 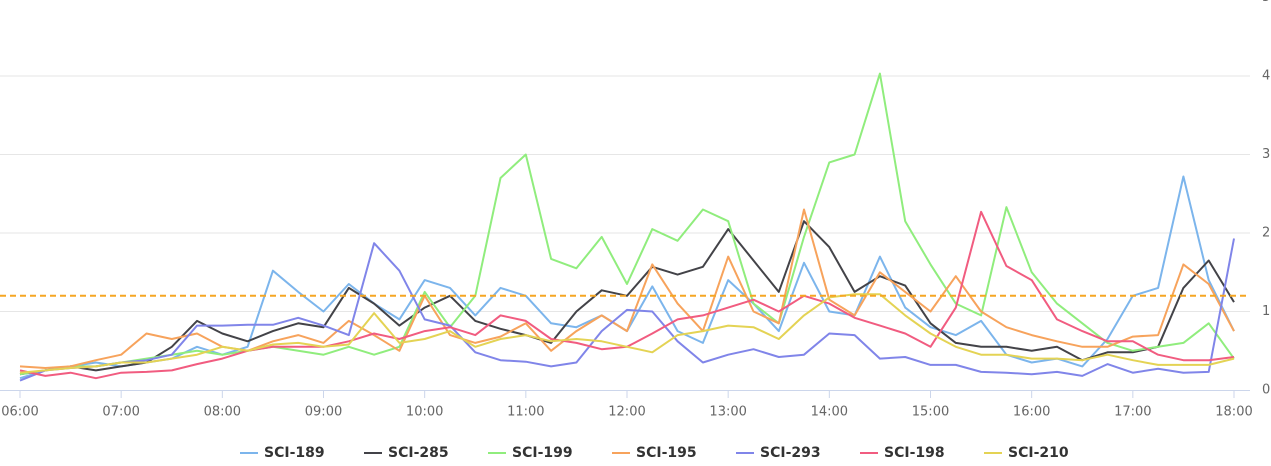 What do you see at coordinates (790, 453) in the screenshot?
I see `legend-label: SCI-293` at bounding box center [790, 453].